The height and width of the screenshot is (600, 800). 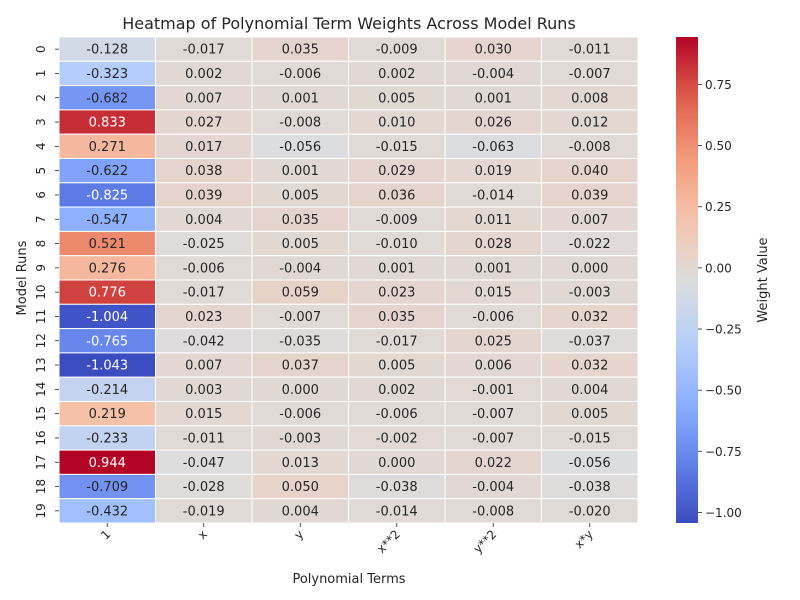 I want to click on cell-value-label: 0.944, so click(x=107, y=463).